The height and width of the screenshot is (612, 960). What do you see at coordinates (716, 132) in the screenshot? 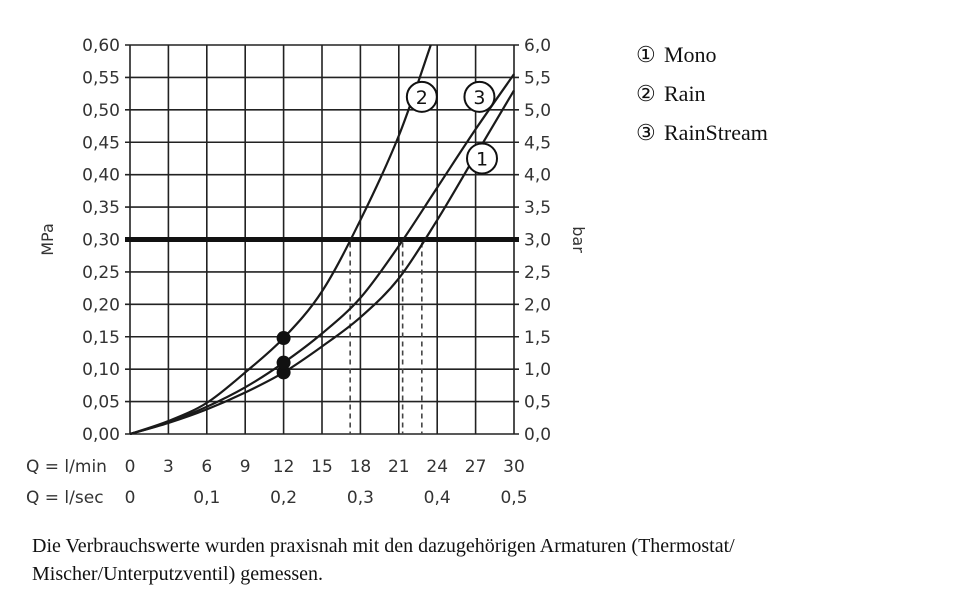
I see `legend-label: RainStream` at bounding box center [716, 132].